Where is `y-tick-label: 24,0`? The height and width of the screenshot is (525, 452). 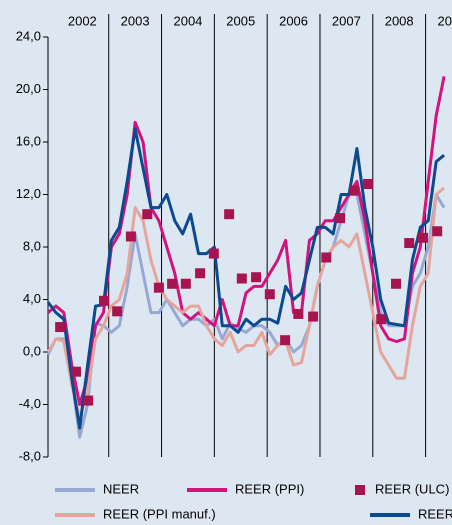
y-tick-label: 24,0 is located at coordinates (28, 35).